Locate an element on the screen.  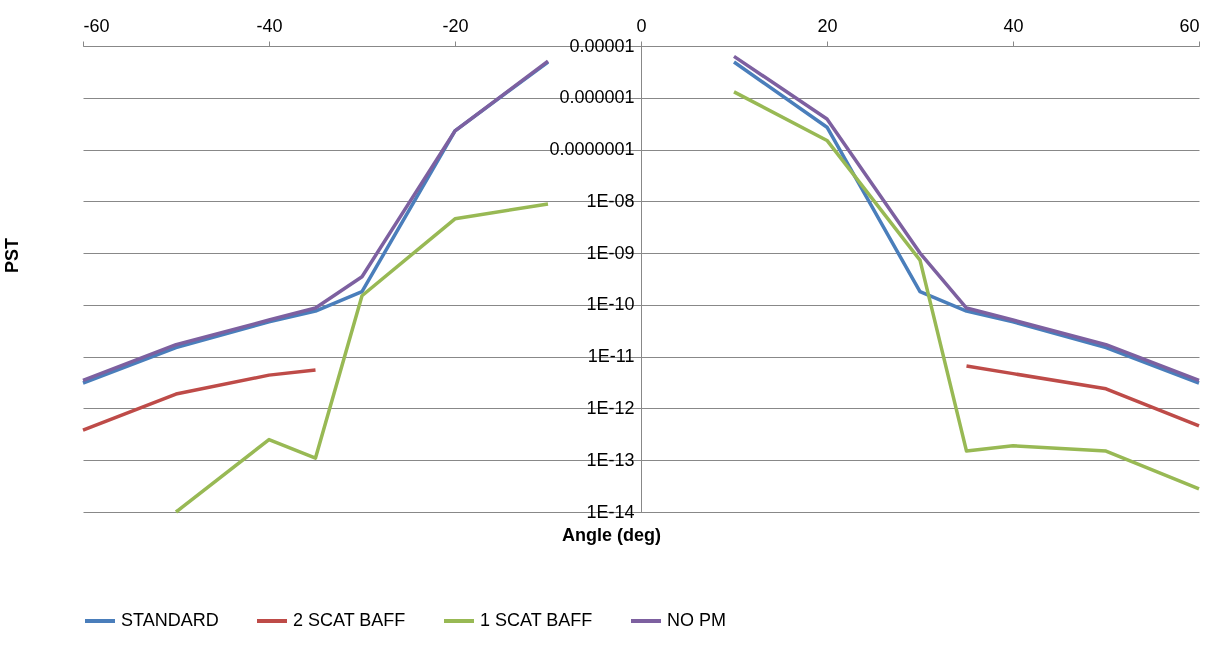
y-tick-label: 1E-13 is located at coordinates (610, 459).